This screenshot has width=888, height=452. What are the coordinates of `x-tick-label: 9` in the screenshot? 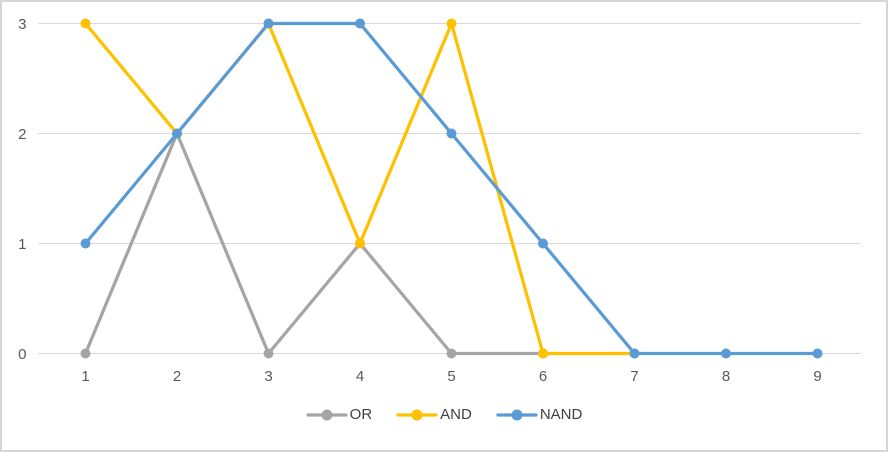 It's located at (817, 376).